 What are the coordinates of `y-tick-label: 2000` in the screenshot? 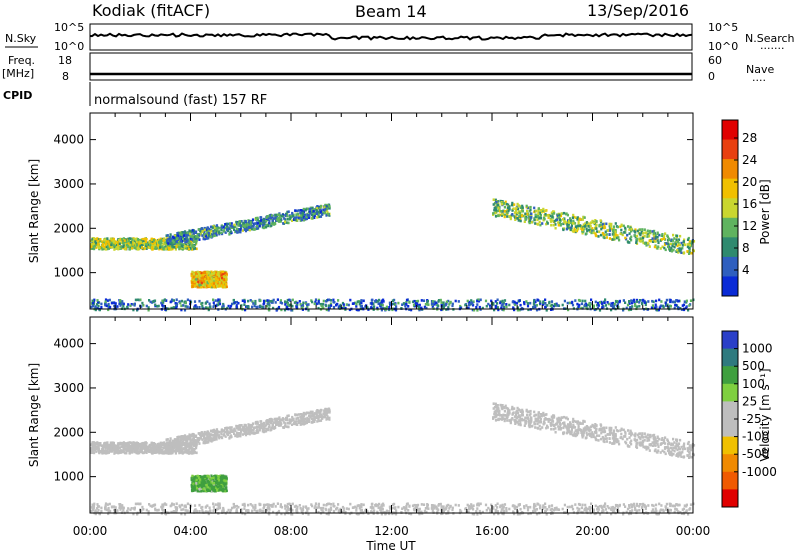 It's located at (68, 228).